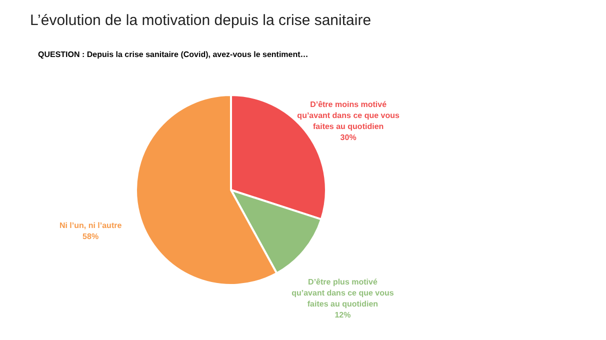 The width and height of the screenshot is (606, 340). What do you see at coordinates (348, 115) in the screenshot?
I see `slice-label: D’être moins motivé qu’avant dans ce que vous faites au quotidien` at bounding box center [348, 115].